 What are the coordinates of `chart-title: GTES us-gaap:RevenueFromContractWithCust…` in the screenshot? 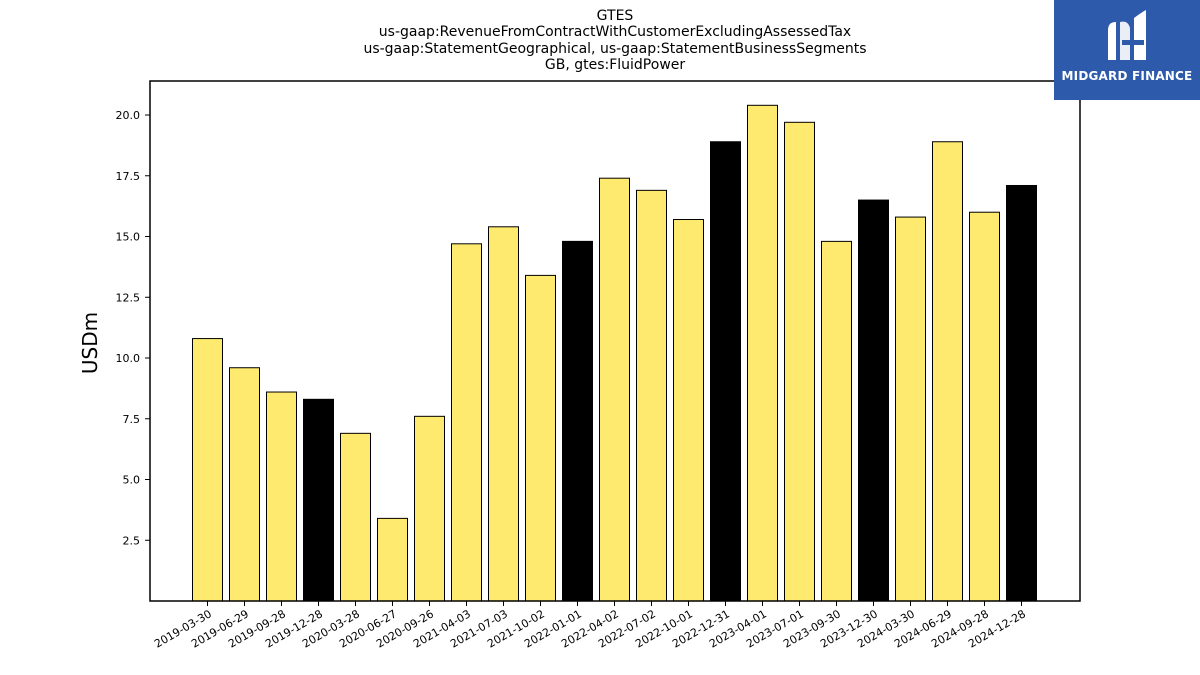 It's located at (614, 40).